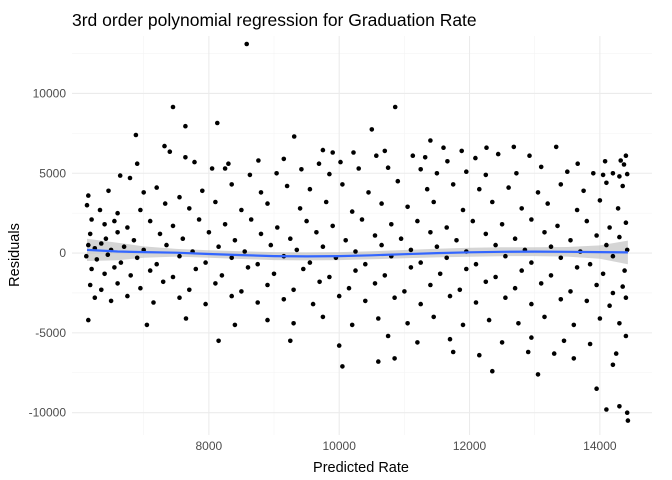 Image resolution: width=672 pixels, height=480 pixels. I want to click on x-tick-label: 12000, so click(470, 446).